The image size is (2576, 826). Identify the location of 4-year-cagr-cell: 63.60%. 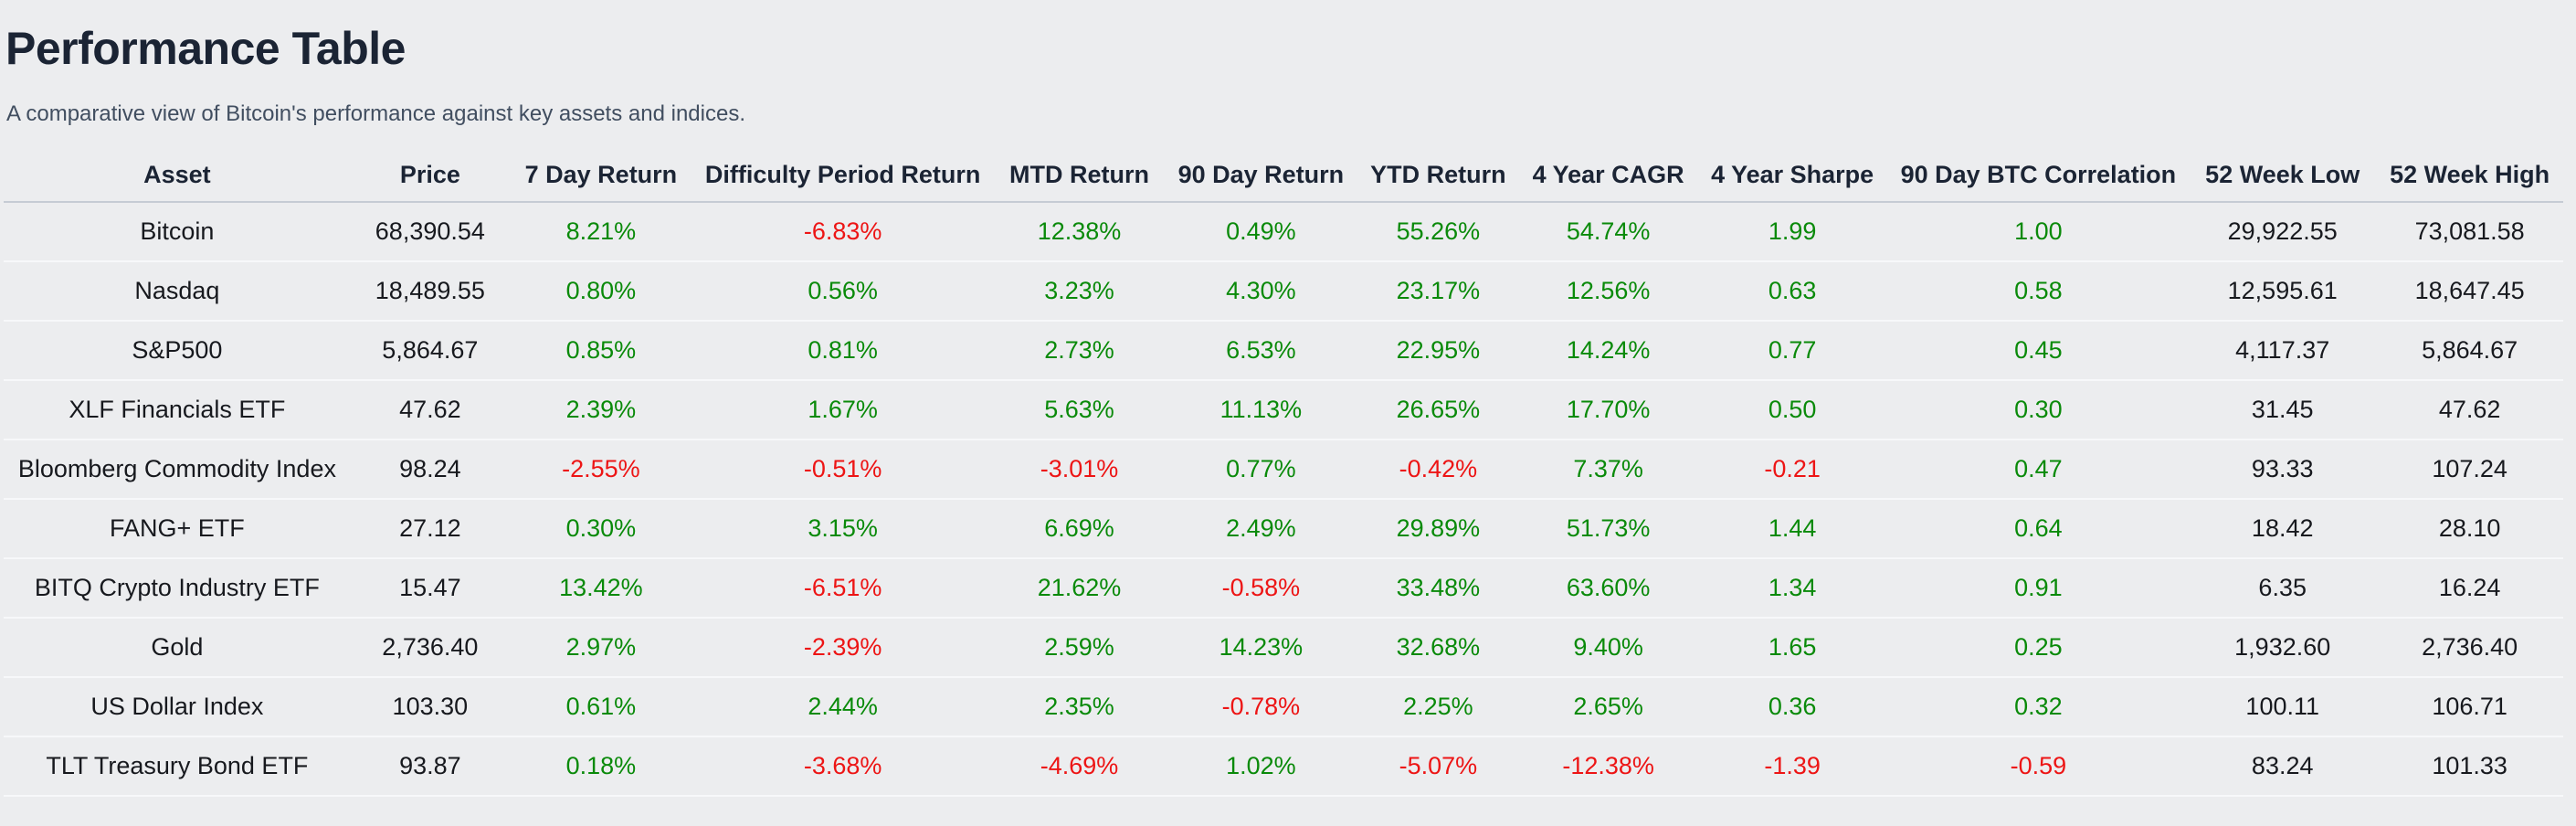
(1608, 589).